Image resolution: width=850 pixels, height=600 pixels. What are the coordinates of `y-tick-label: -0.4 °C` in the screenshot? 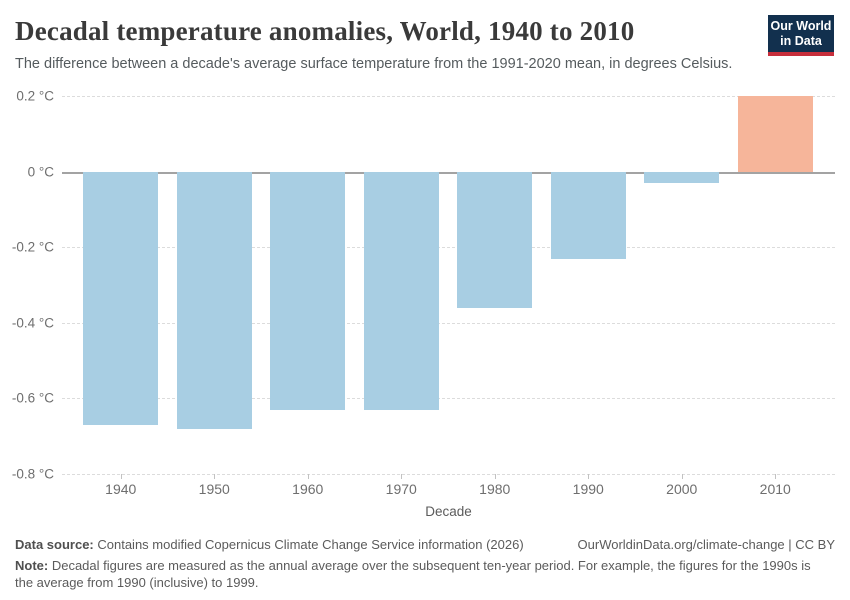 It's located at (32, 323).